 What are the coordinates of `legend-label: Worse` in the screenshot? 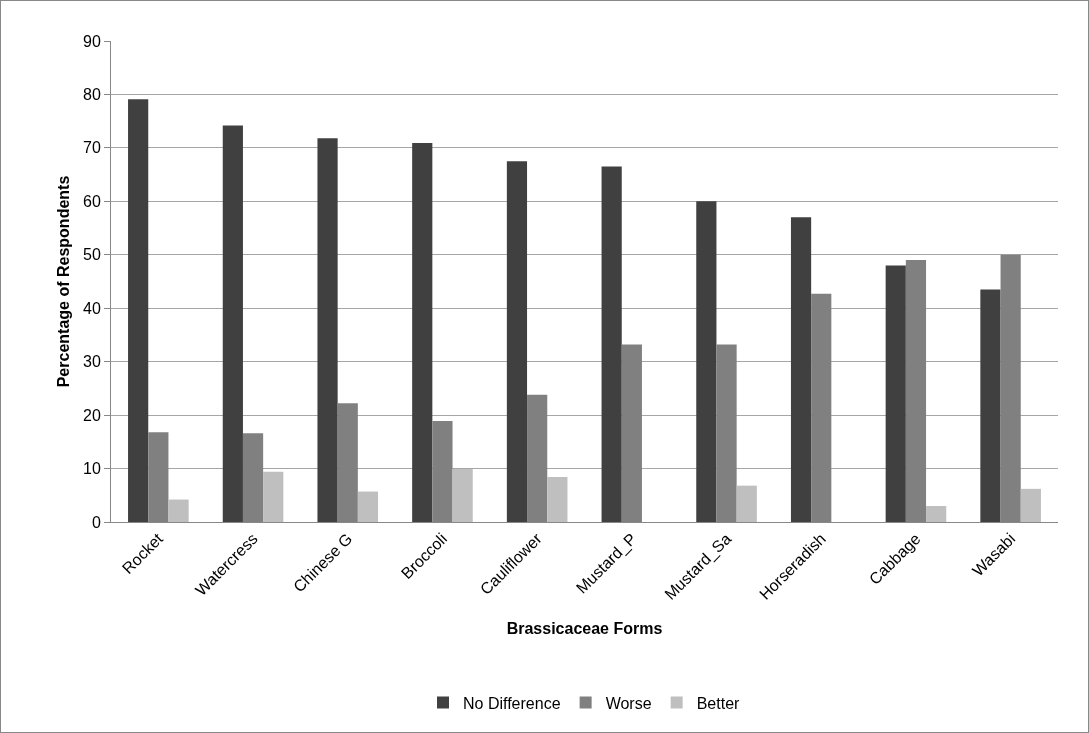 It's located at (628, 703).